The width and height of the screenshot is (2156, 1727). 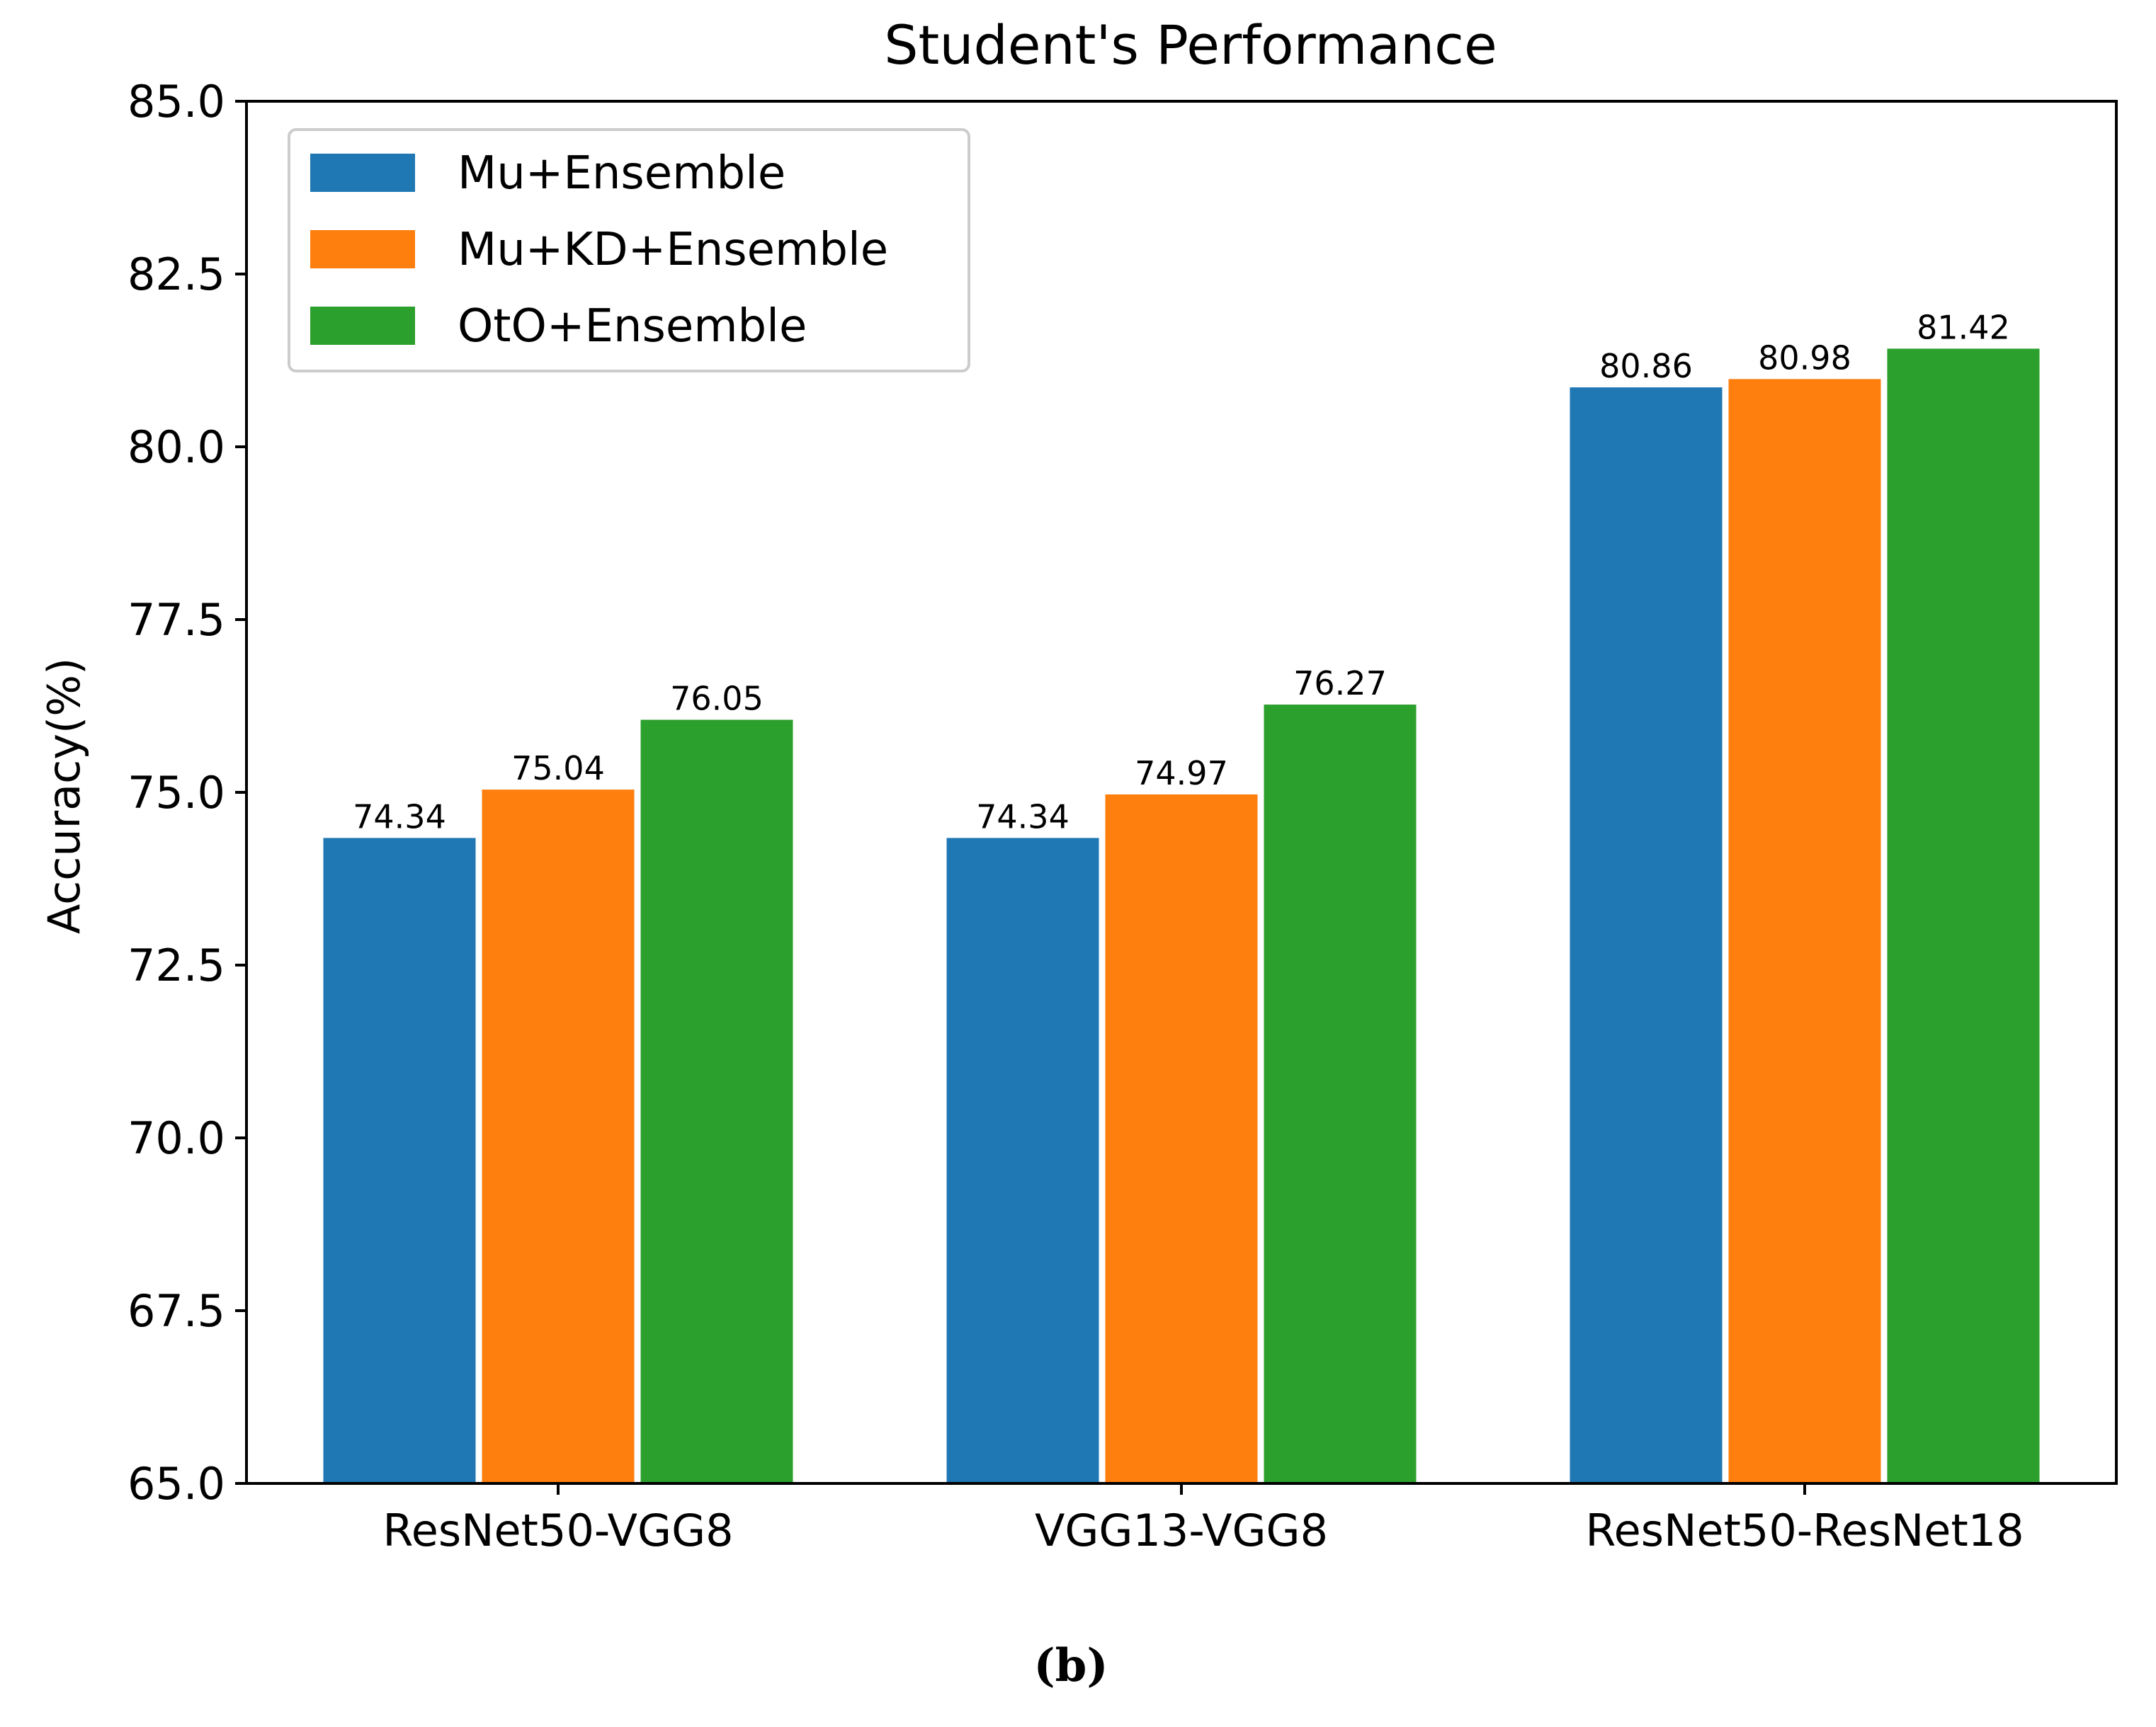 What do you see at coordinates (717, 699) in the screenshot?
I see `bar-value-label: 76.05` at bounding box center [717, 699].